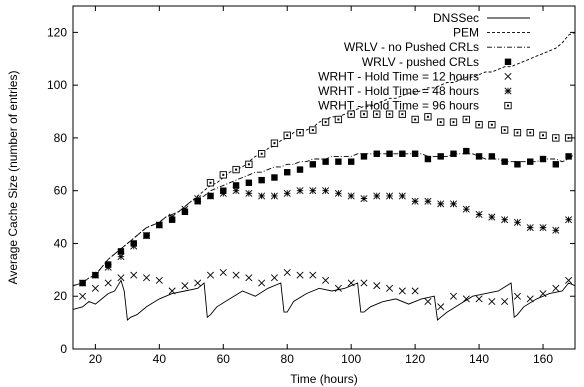  What do you see at coordinates (466, 33) in the screenshot?
I see `legend-label: PEM` at bounding box center [466, 33].